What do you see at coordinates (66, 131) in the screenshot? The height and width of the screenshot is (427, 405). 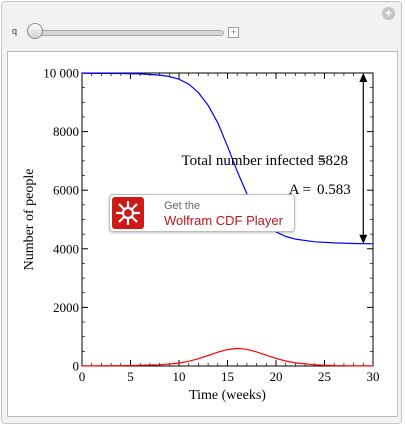 I see `y-tick-label: 8000` at bounding box center [66, 131].